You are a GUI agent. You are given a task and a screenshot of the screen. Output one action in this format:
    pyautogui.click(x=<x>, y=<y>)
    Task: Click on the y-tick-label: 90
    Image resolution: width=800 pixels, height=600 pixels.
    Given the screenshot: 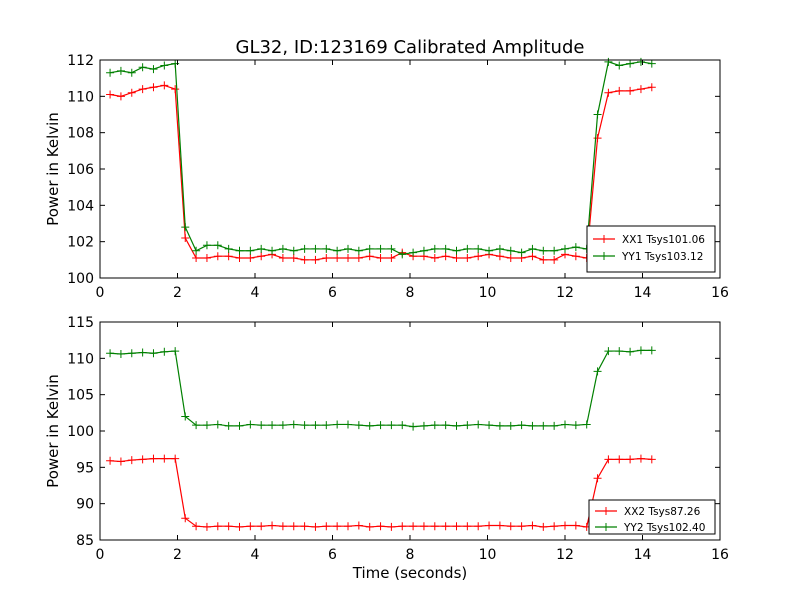 What is the action you would take?
    pyautogui.click(x=85, y=505)
    